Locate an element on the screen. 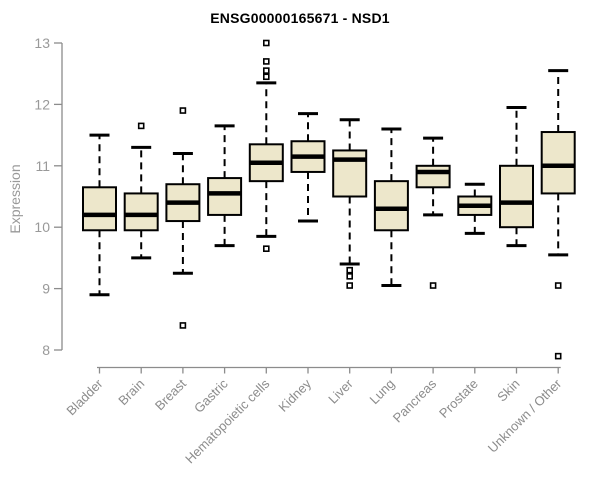 This screenshot has height=500, width=600. y-tick-label: 9 is located at coordinates (46, 289).